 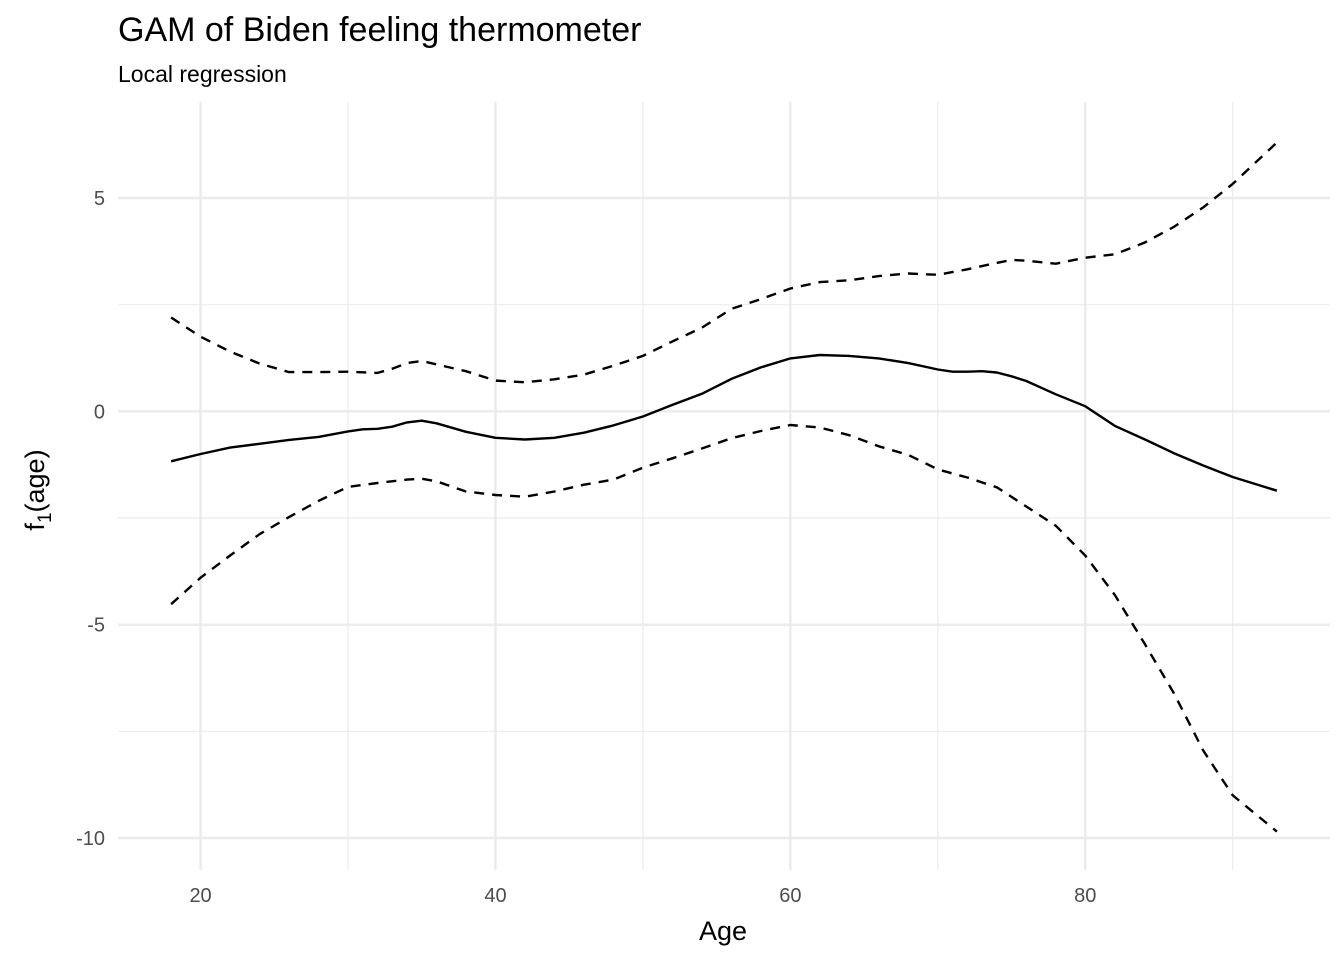 I want to click on y-tick-label: -10, so click(x=90, y=839).